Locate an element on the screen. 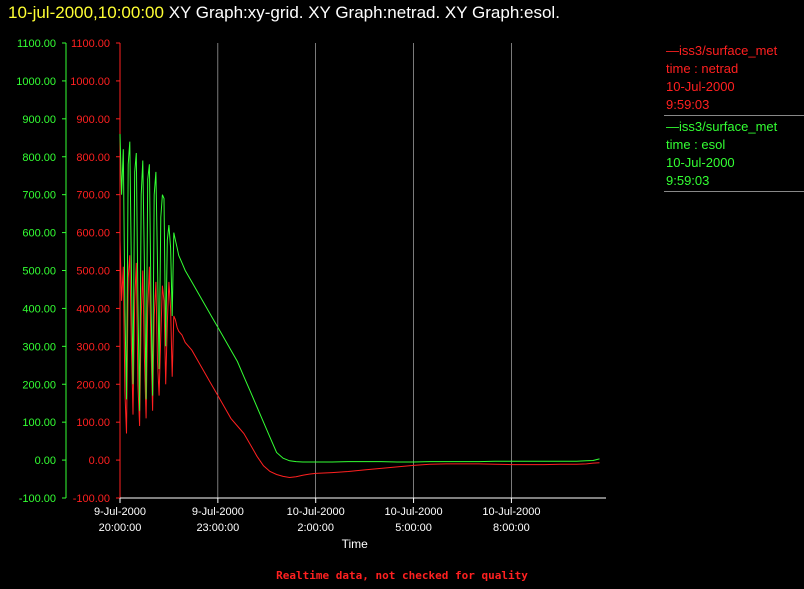 This screenshot has height=589, width=804. title-timestamp: 10-jul-2000,10:00:00 is located at coordinates (86, 12).